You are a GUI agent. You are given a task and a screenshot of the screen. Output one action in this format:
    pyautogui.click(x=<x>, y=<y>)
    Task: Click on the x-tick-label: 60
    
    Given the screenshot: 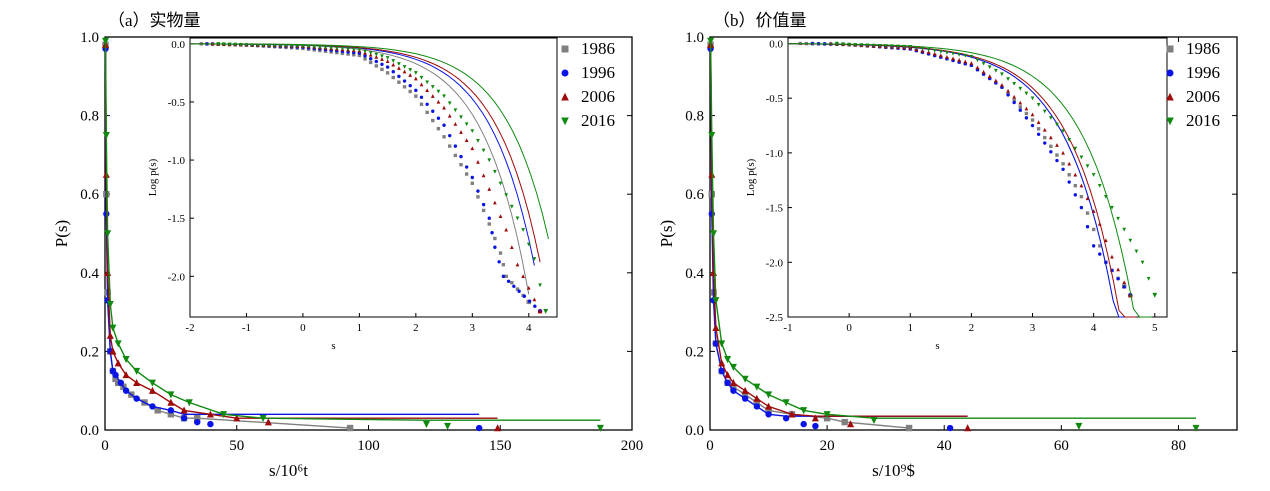 What is the action you would take?
    pyautogui.click(x=1061, y=446)
    